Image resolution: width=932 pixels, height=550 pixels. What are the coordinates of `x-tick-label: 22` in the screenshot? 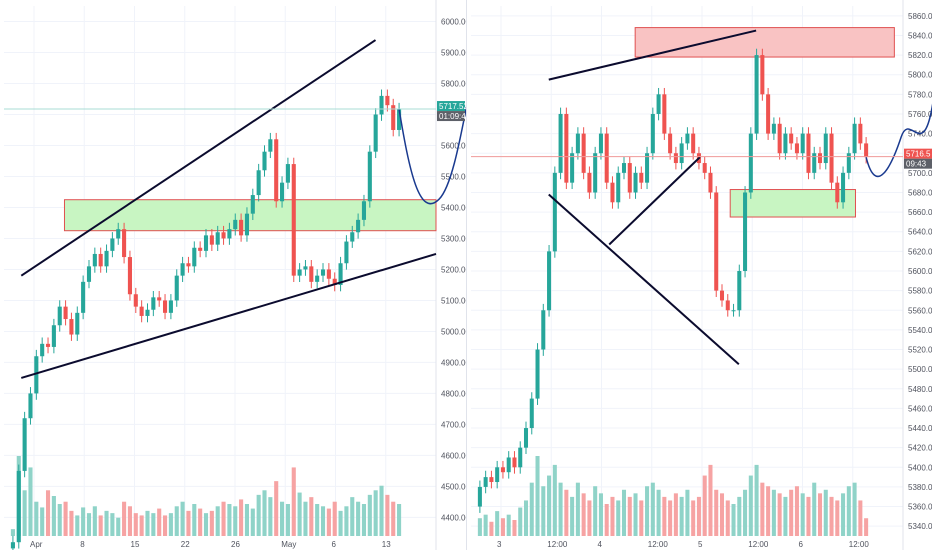 It's located at (185, 544).